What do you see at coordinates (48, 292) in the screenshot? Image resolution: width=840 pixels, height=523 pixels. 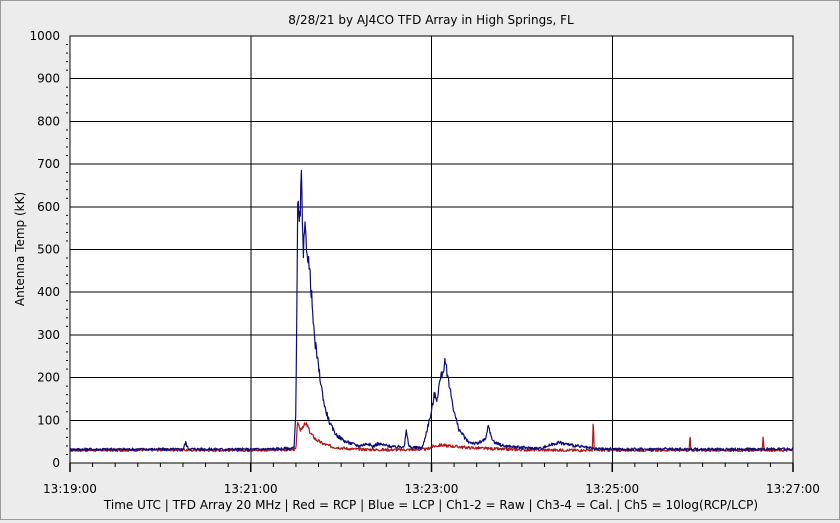 I see `y-tick-label: 400` at bounding box center [48, 292].